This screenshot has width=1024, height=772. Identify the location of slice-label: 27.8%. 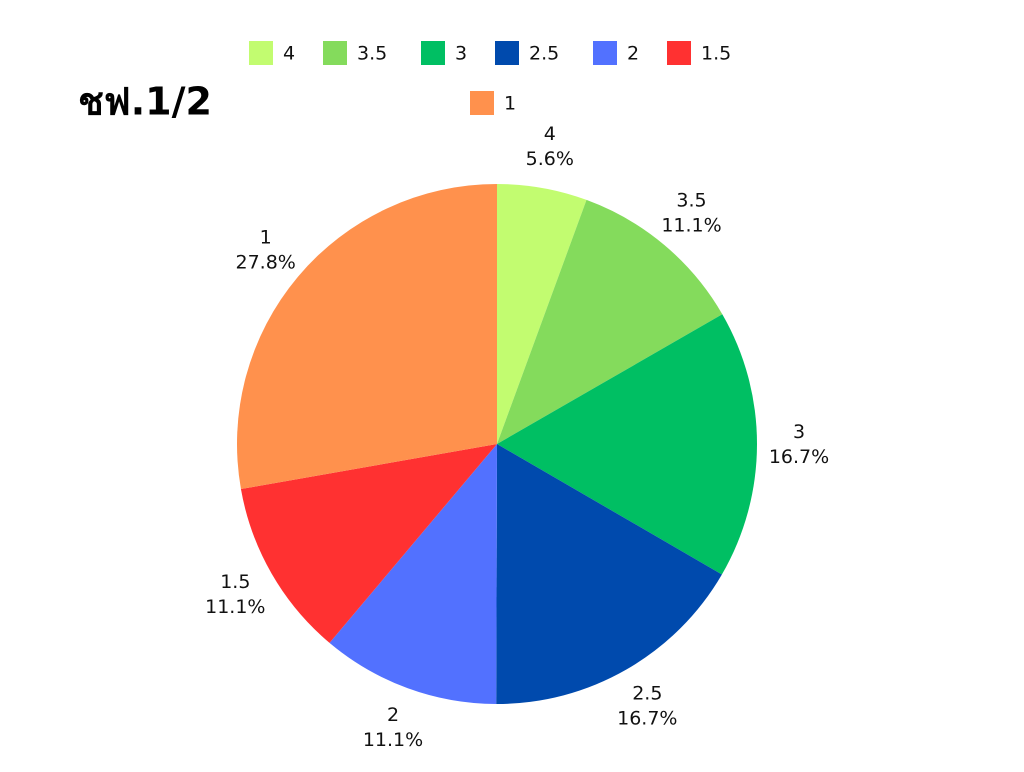
(266, 262).